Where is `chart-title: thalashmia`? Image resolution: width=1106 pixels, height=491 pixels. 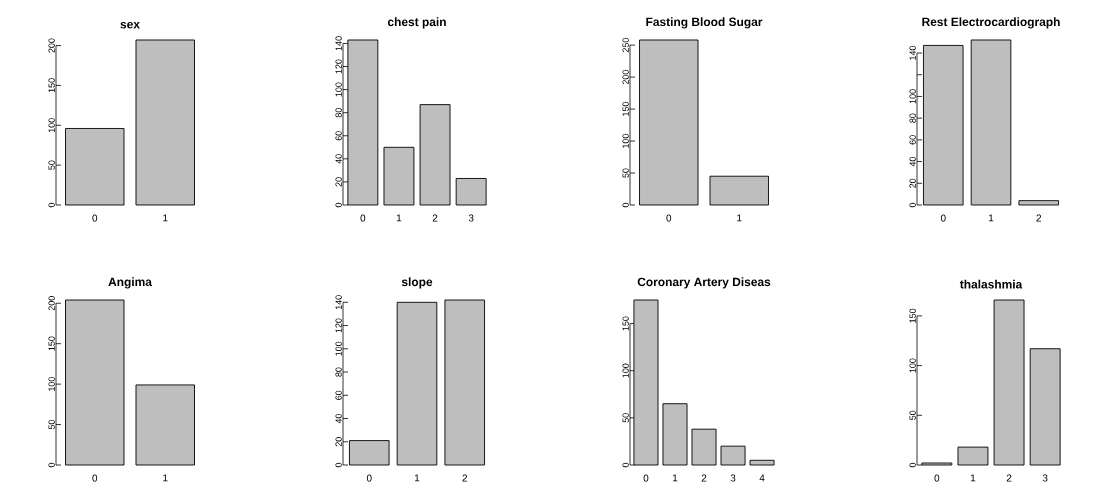 chart-title: thalashmia is located at coordinates (991, 284).